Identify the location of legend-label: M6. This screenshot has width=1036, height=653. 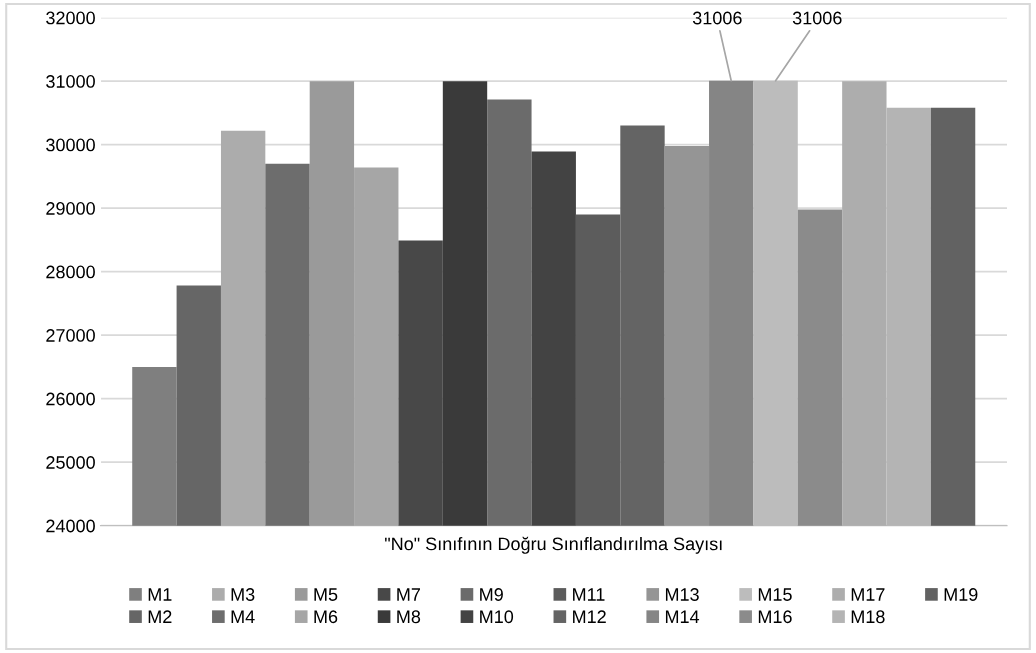
(326, 617).